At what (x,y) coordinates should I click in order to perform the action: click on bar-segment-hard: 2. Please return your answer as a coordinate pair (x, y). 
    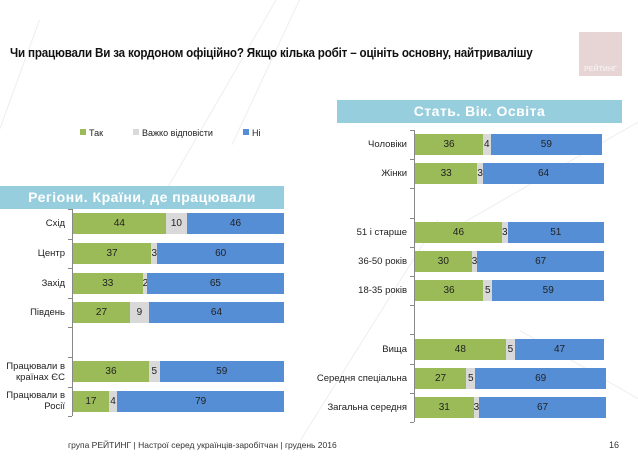
    Looking at the image, I should click on (145, 283).